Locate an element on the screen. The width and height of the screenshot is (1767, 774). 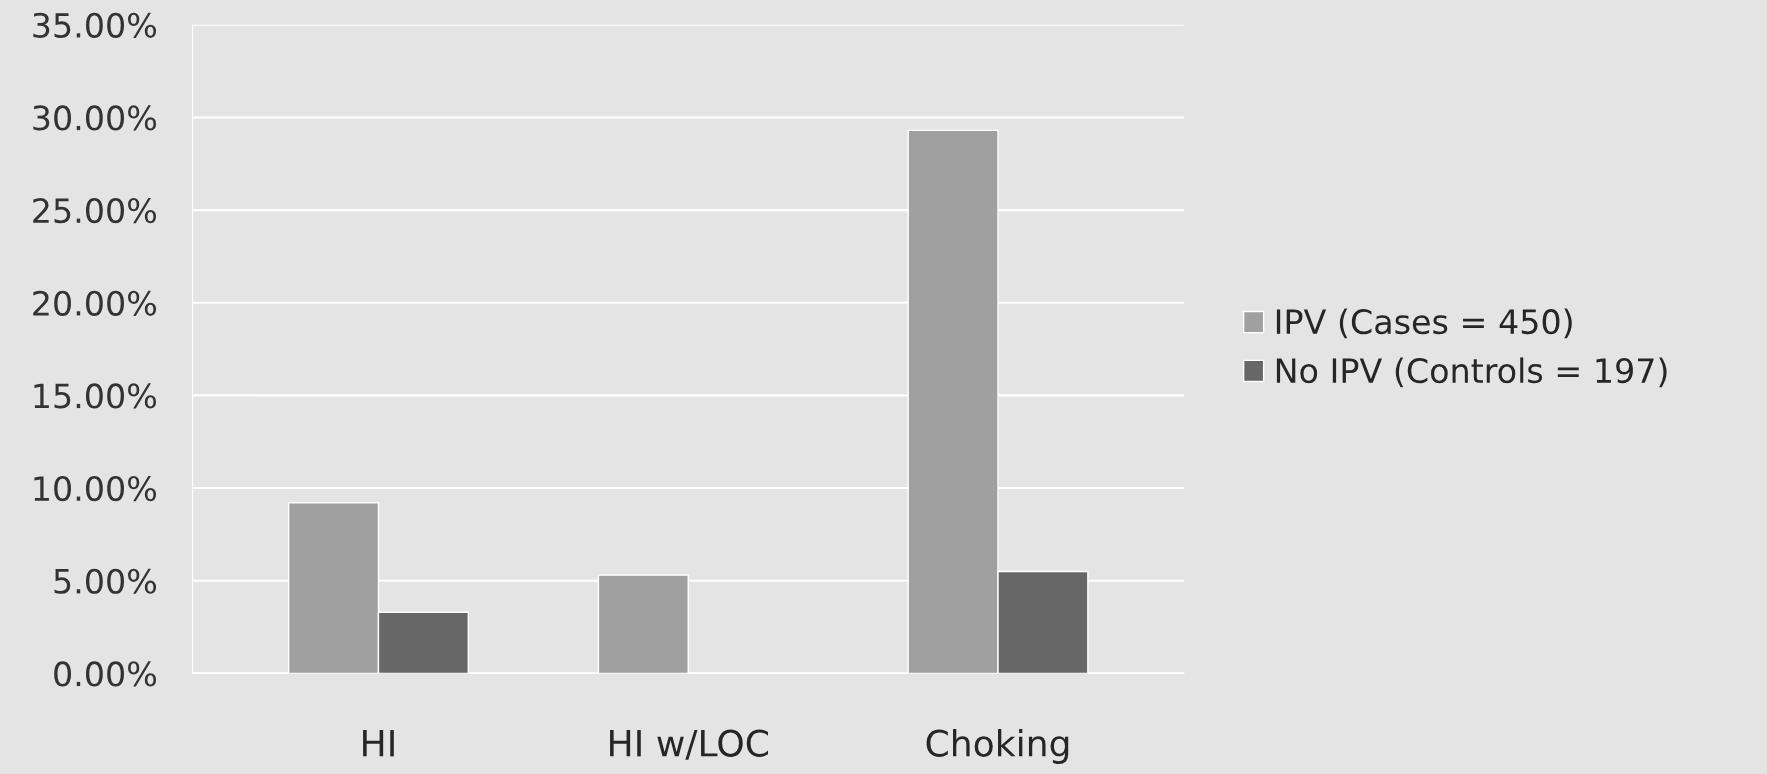
y-tick-label: 25.00% is located at coordinates (95, 211).